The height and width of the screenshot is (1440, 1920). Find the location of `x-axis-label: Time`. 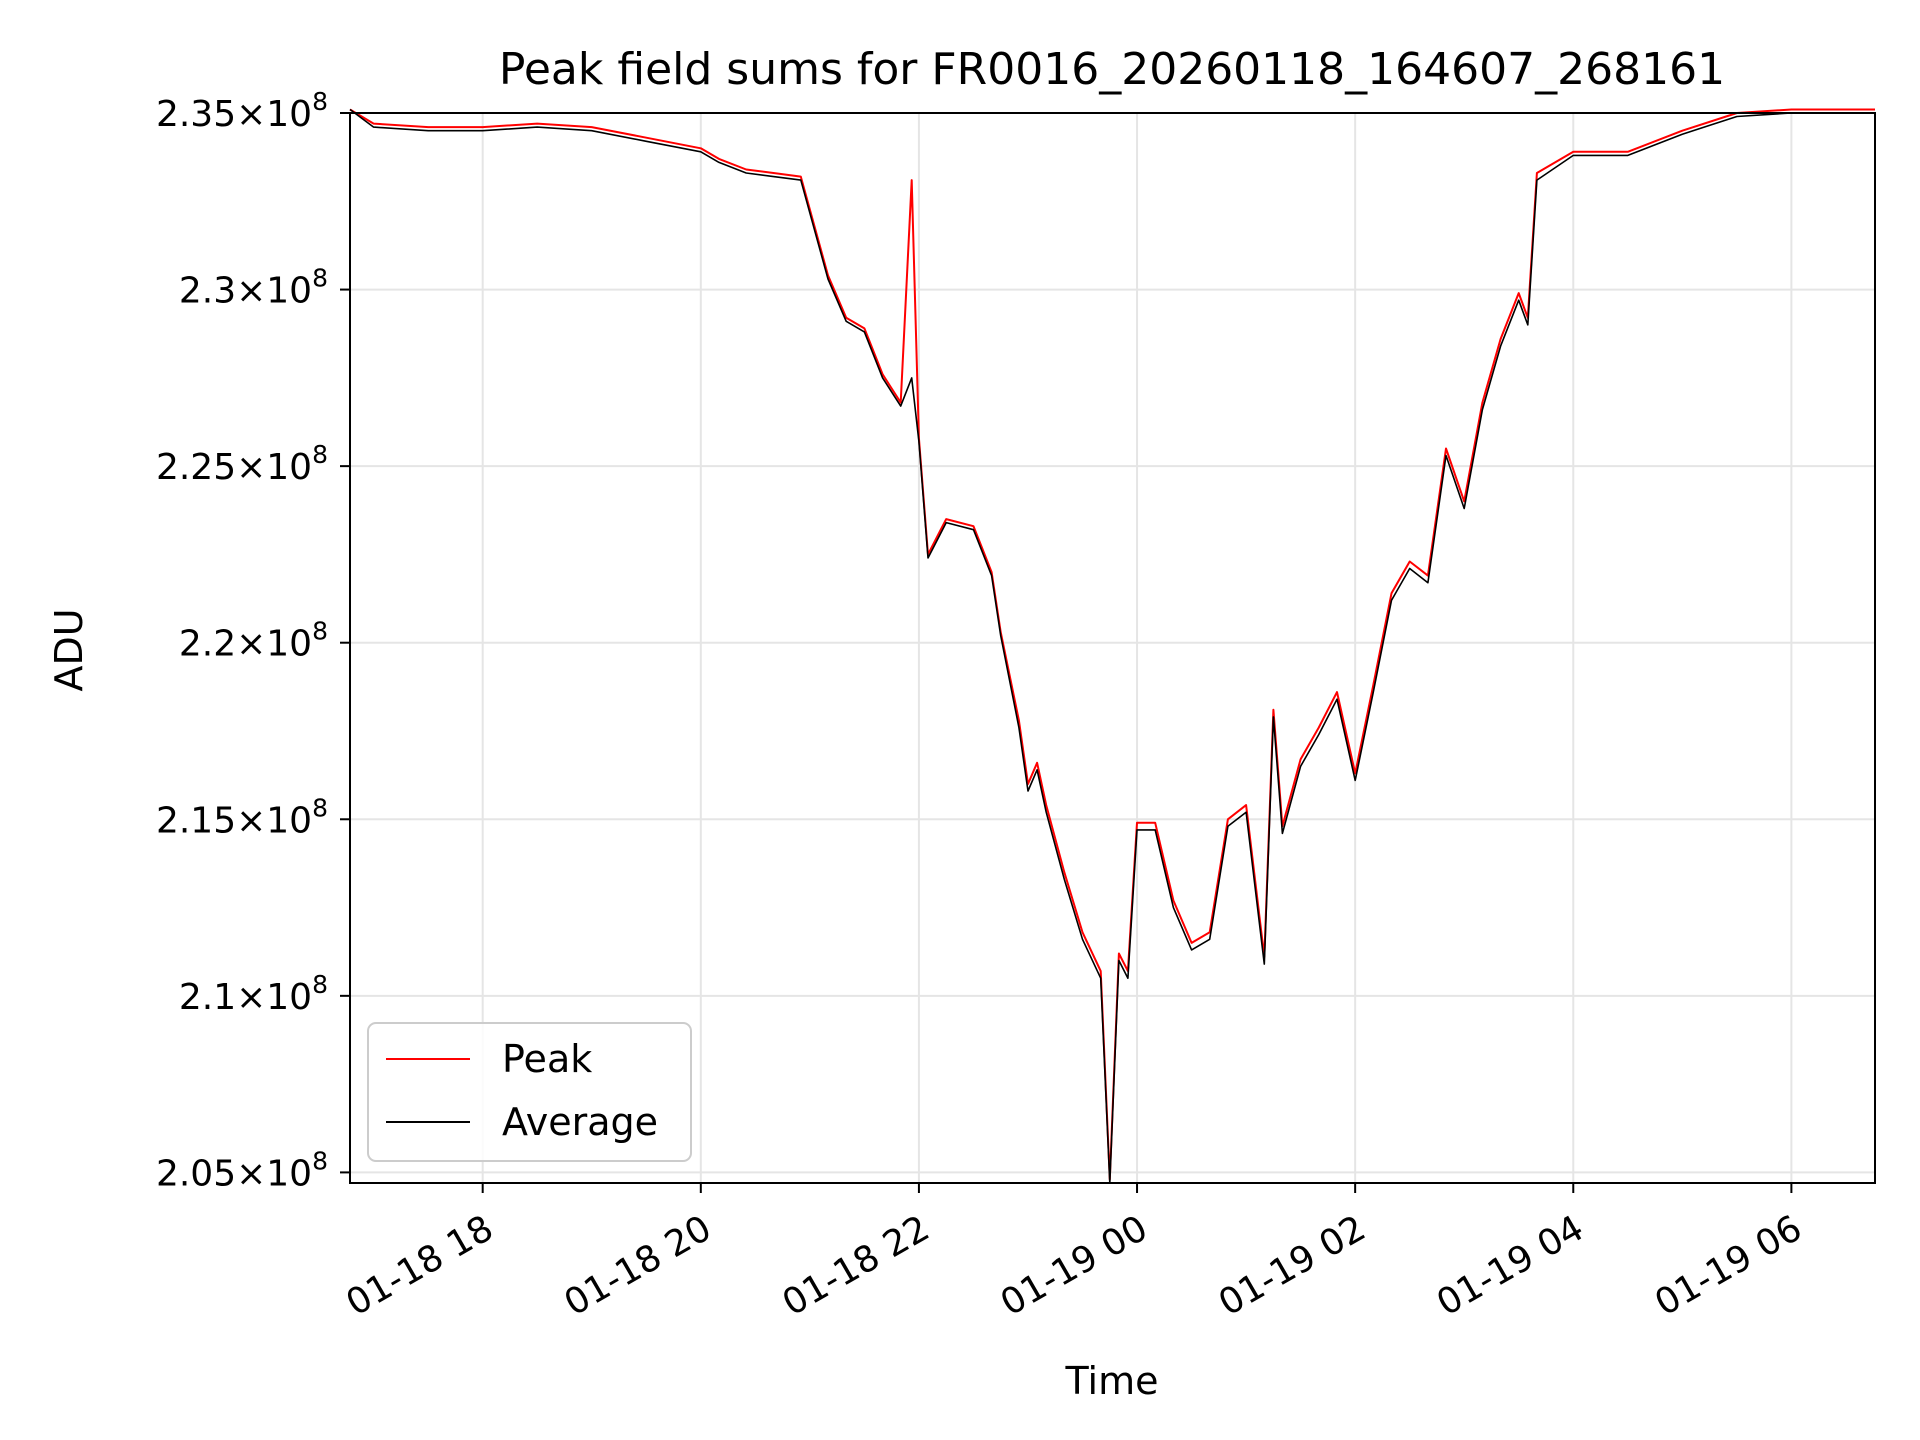

x-axis-label: Time is located at coordinates (1112, 1381).